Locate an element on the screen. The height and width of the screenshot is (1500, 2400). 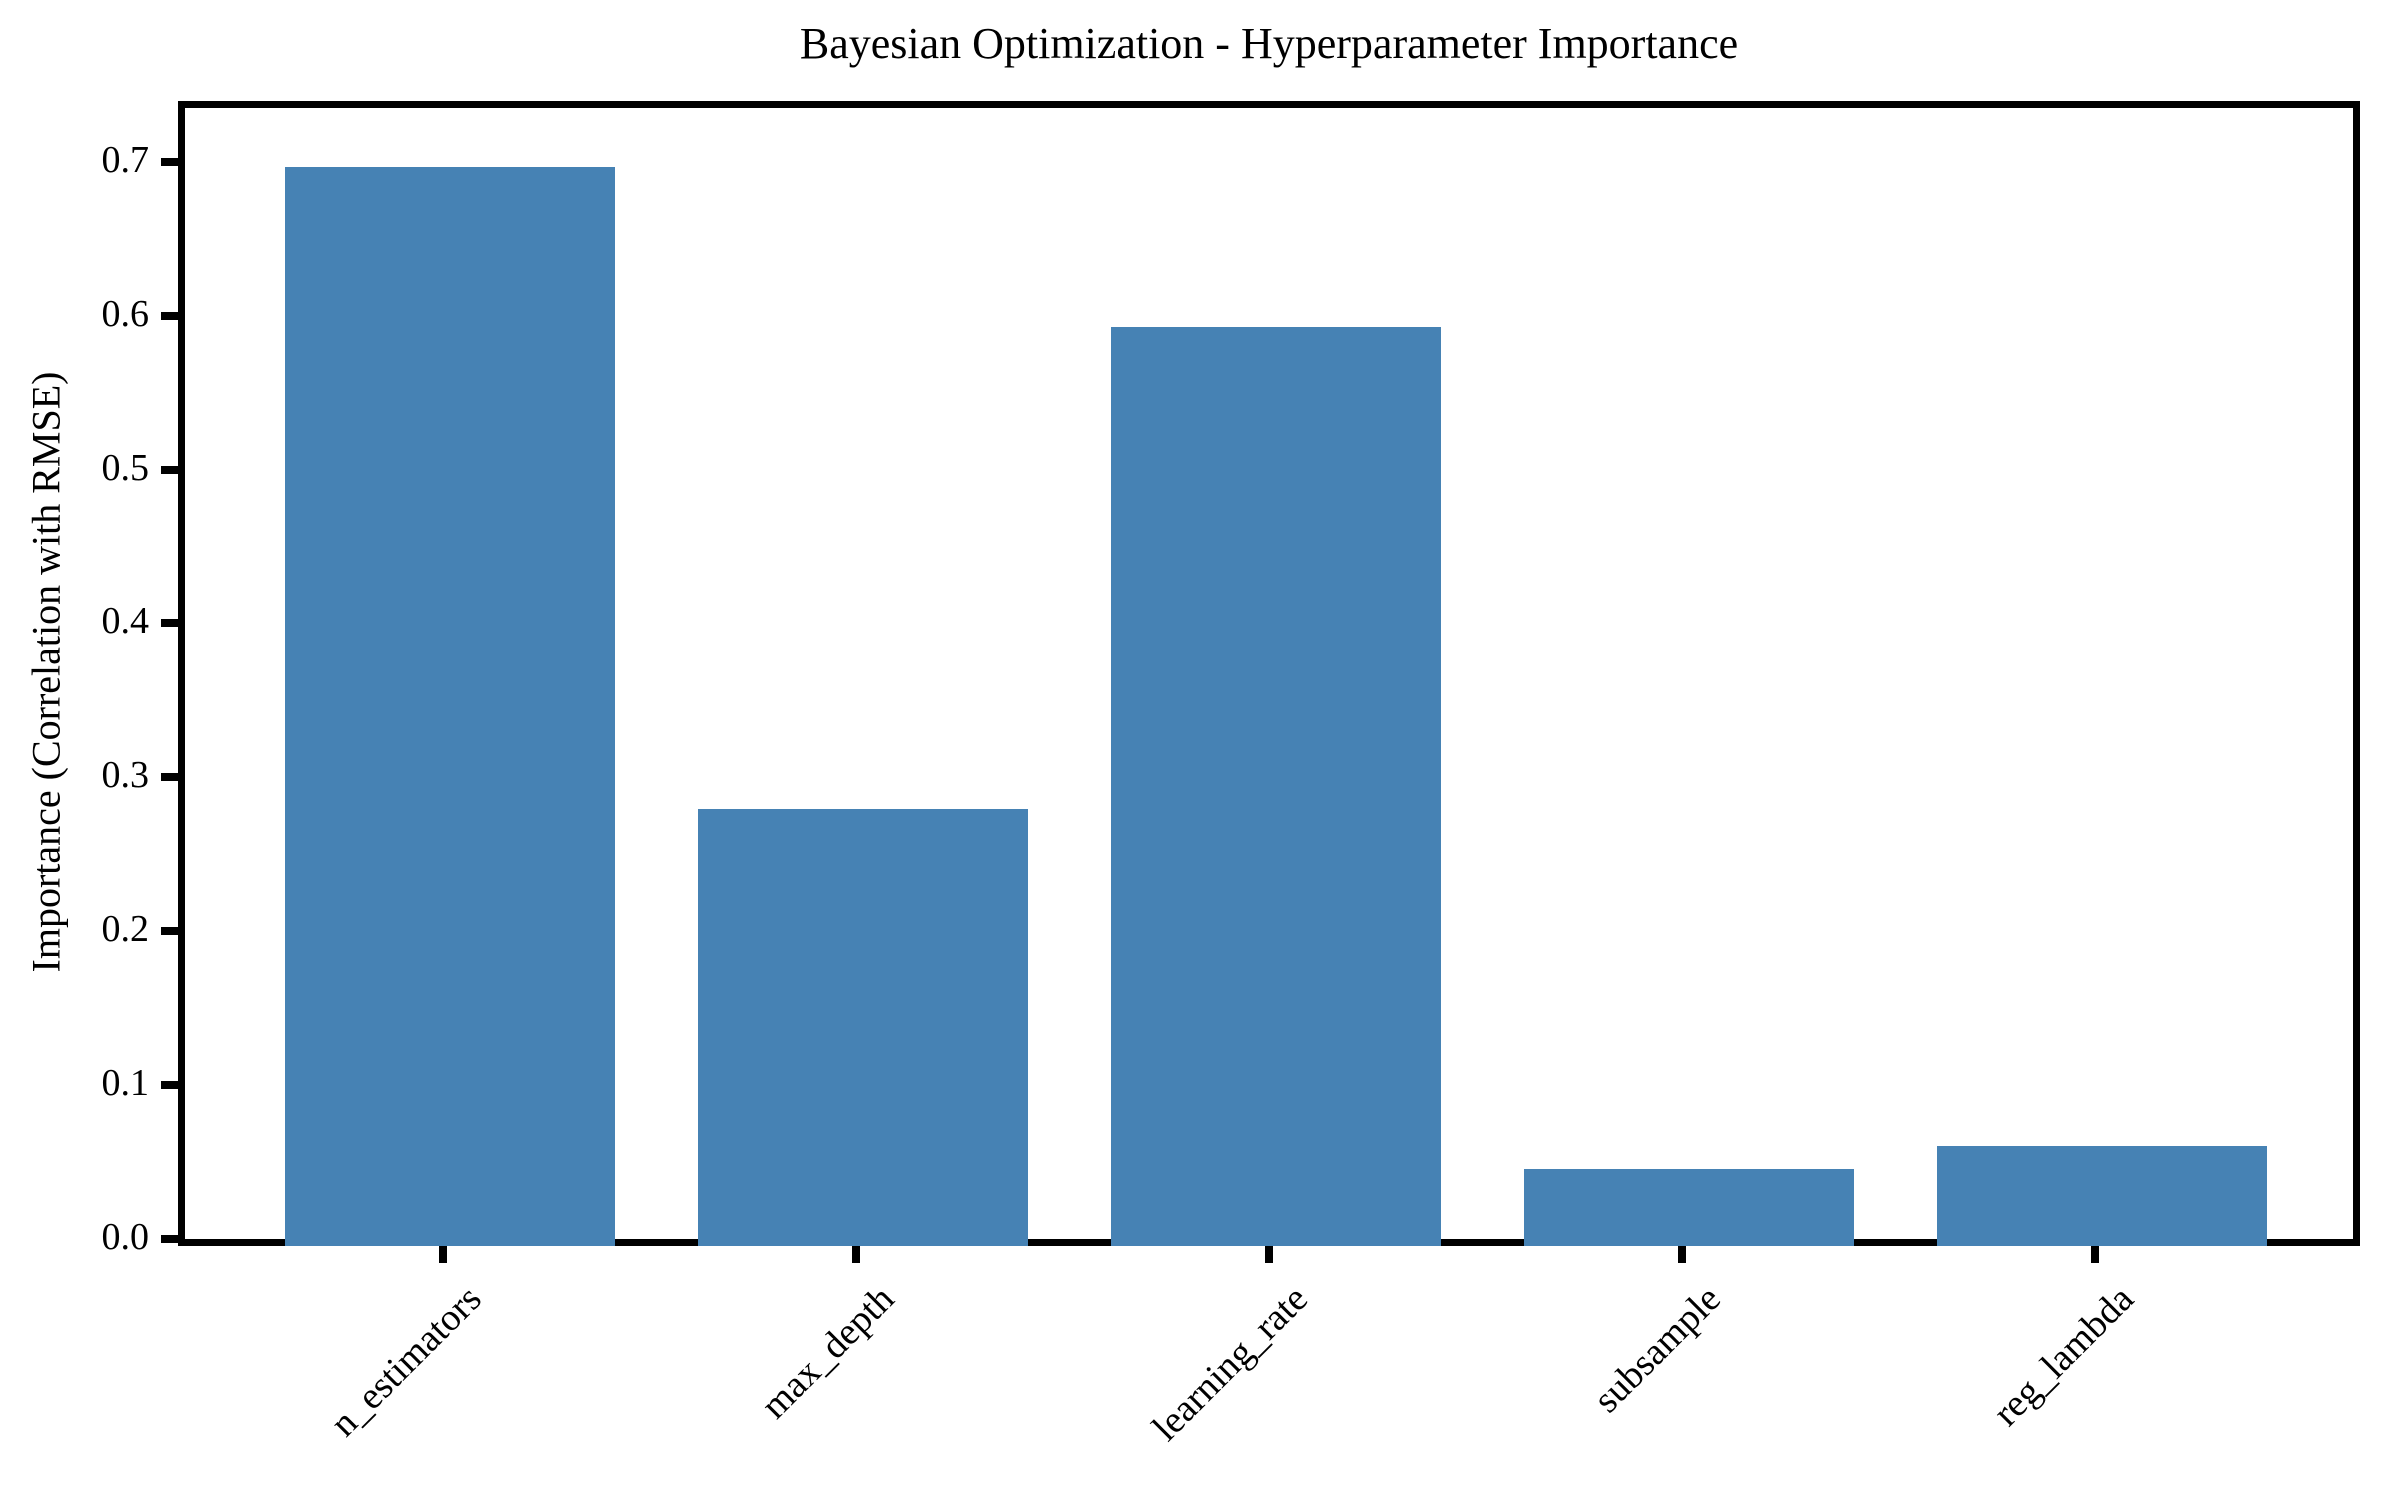
y-tick-label-0.7: 0.7 is located at coordinates (125, 160).